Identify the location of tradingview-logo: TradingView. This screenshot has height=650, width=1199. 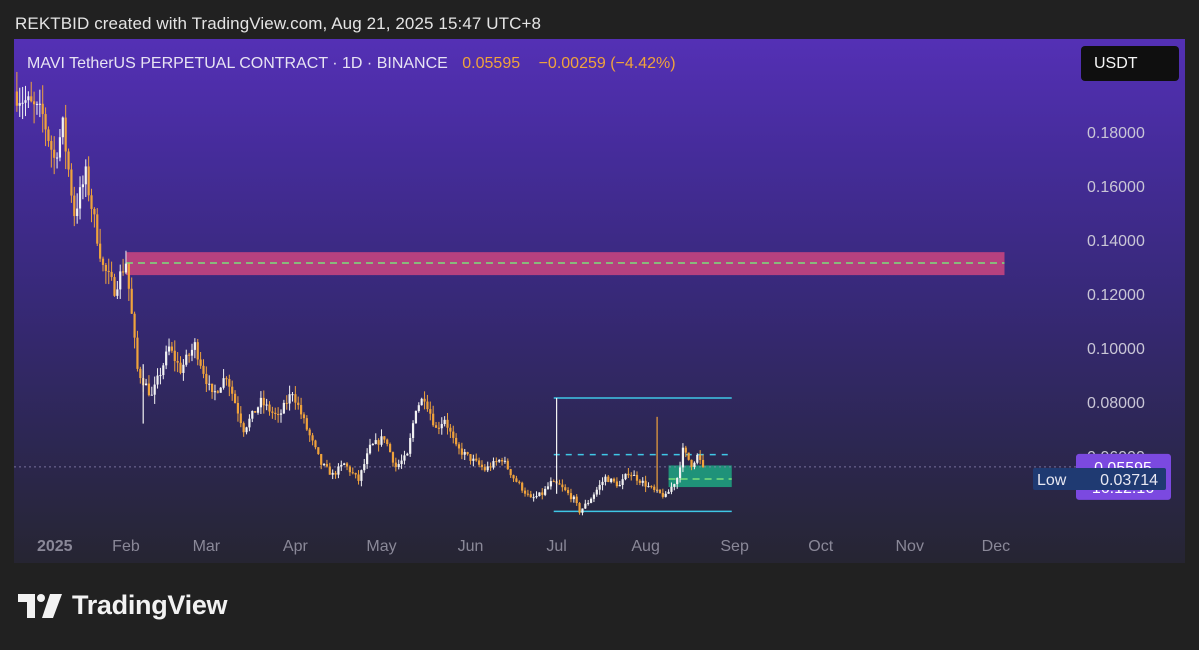
(123, 605).